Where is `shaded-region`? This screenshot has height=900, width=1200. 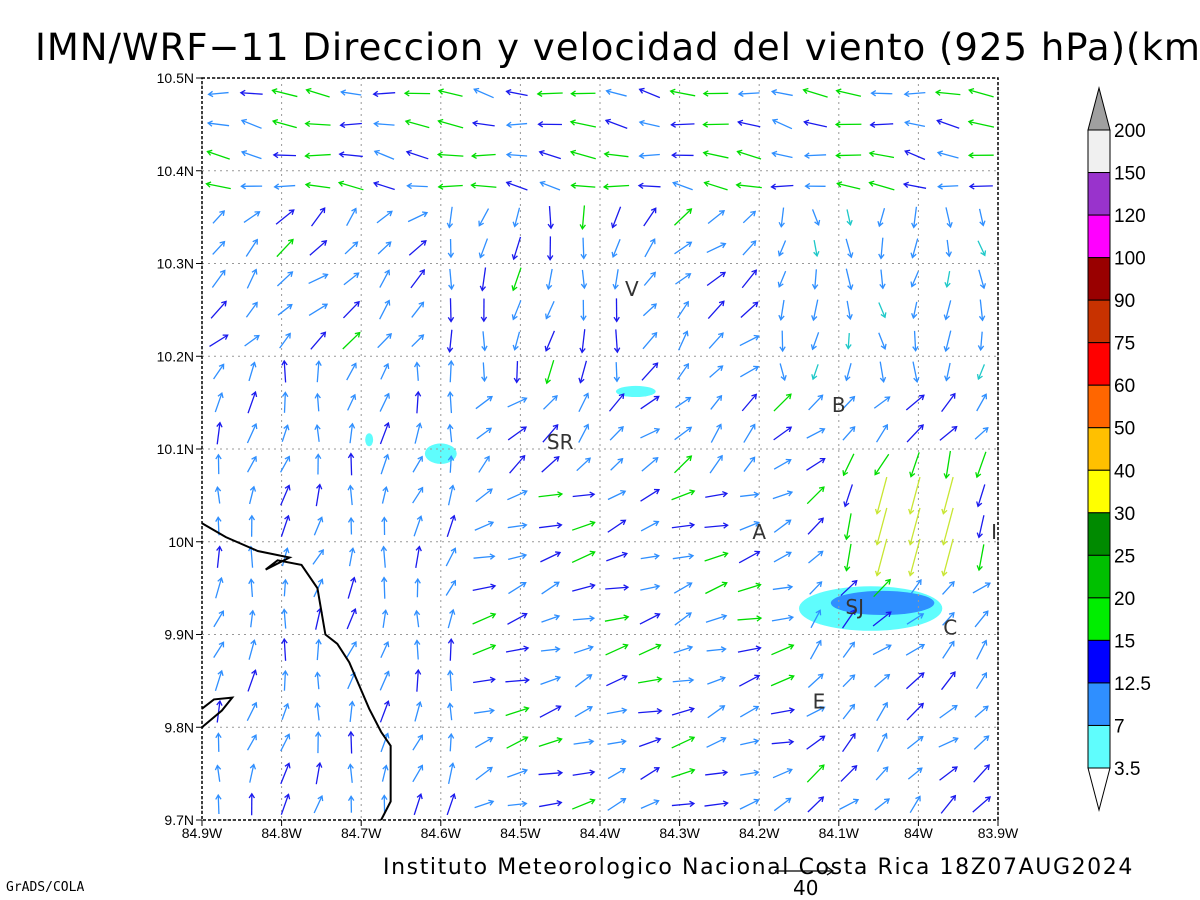
shaded-region is located at coordinates (882, 603).